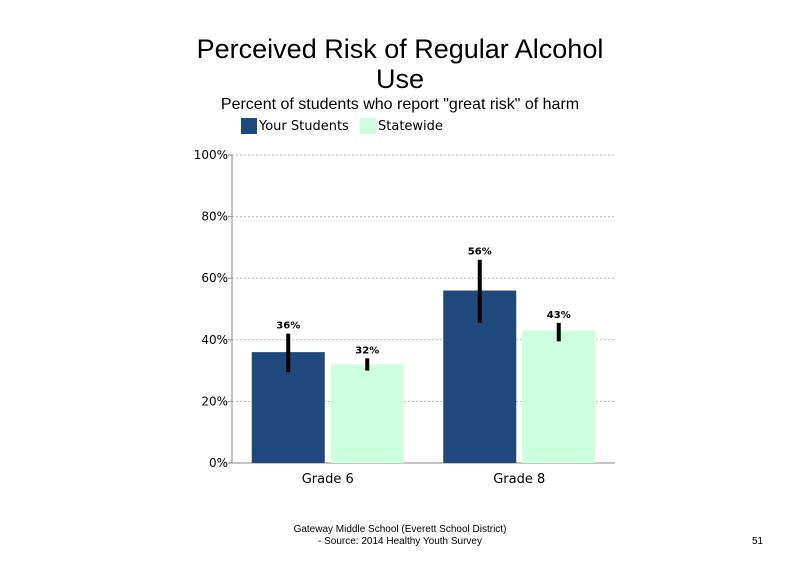 This screenshot has height=568, width=800. Describe the element at coordinates (288, 326) in the screenshot. I see `data-label: 36%` at that location.